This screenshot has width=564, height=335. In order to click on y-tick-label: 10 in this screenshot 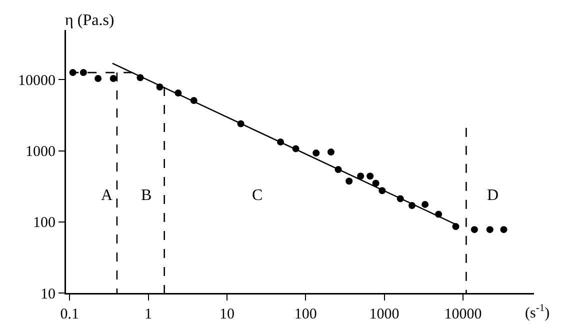, I will do `click(48, 294)`.